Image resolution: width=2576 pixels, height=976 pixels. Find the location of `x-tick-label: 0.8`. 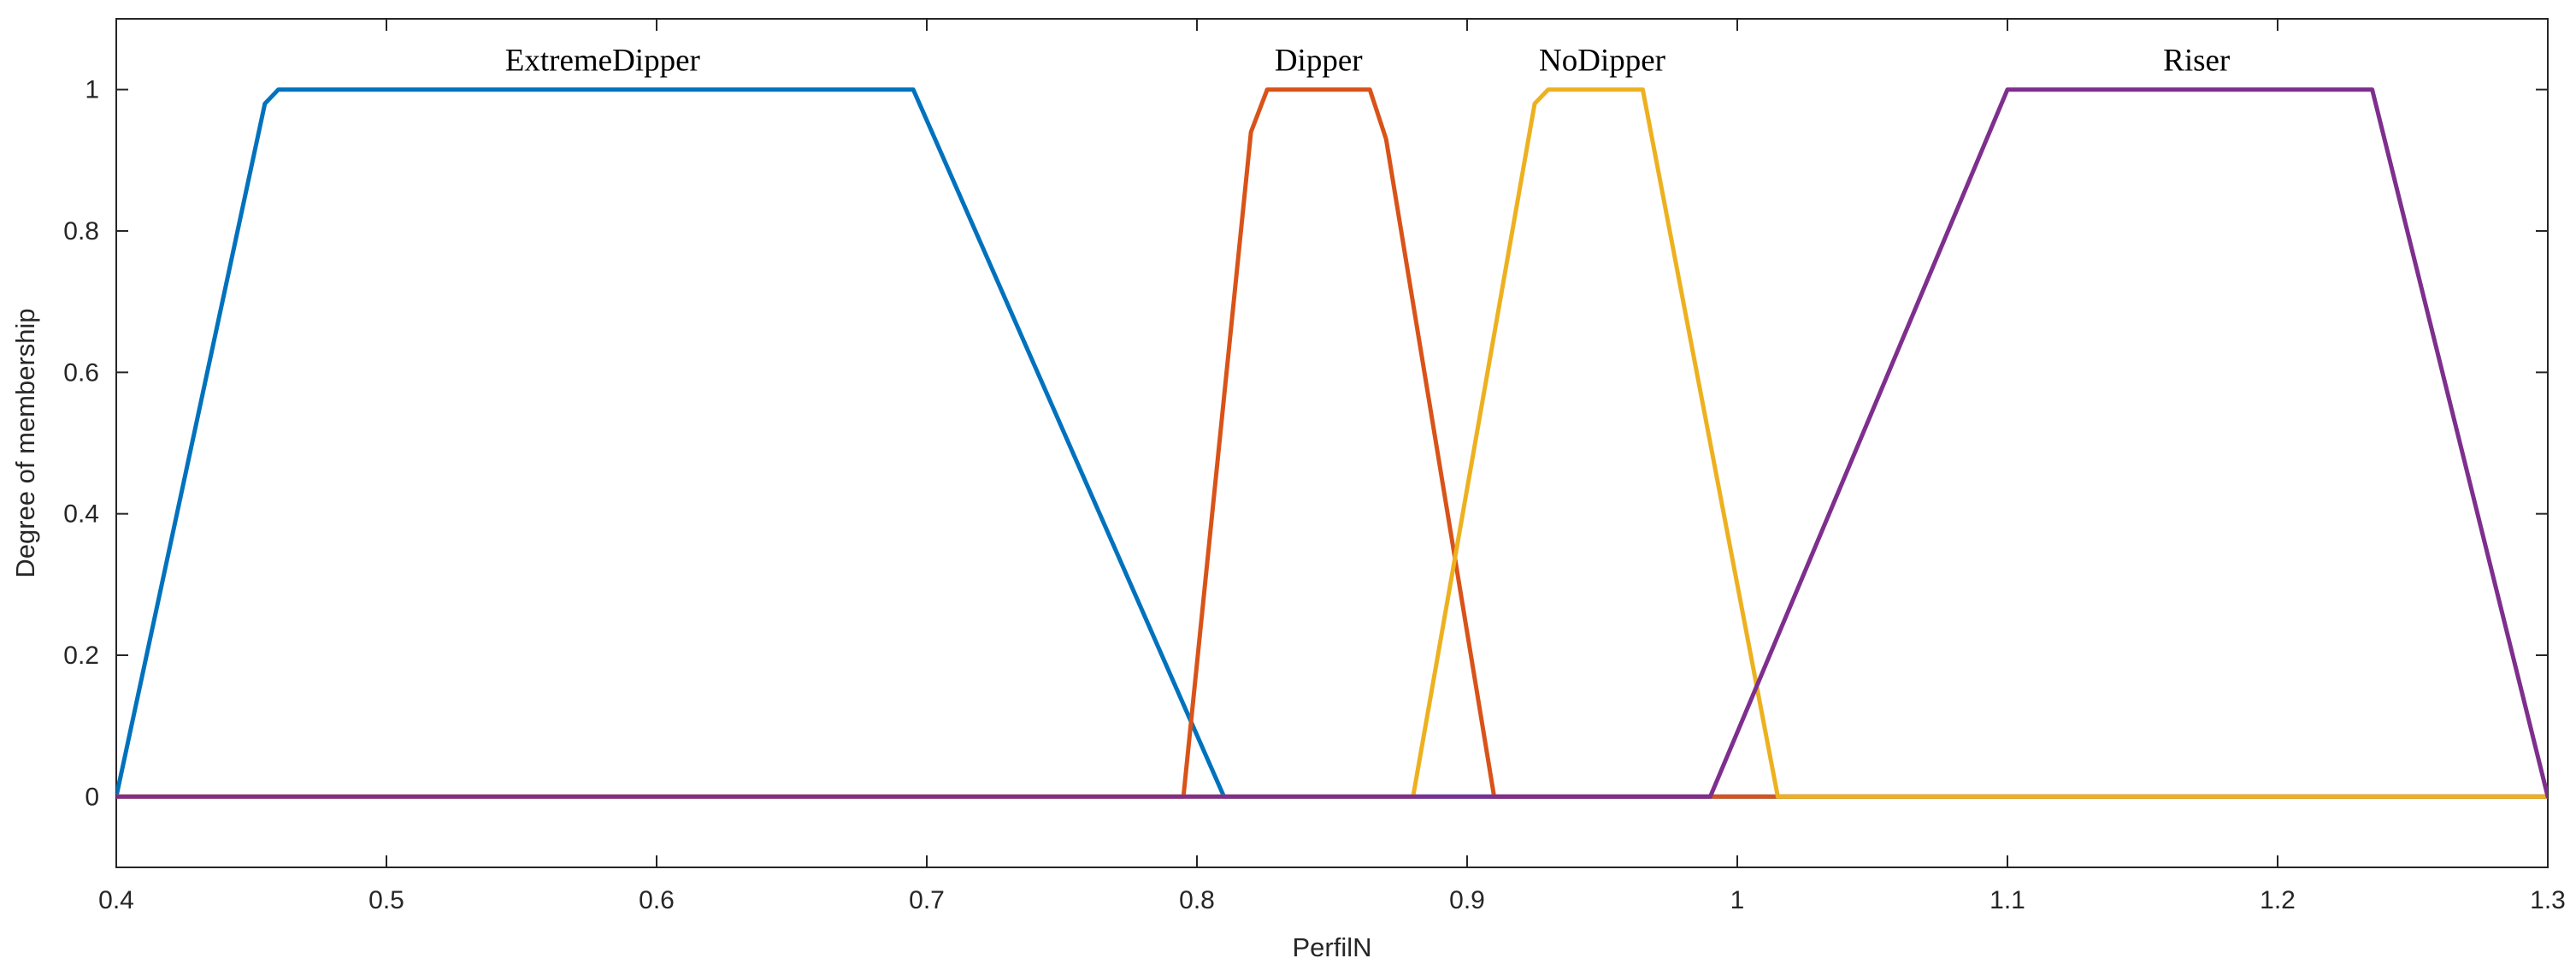

x-tick-label: 0.8 is located at coordinates (1197, 900).